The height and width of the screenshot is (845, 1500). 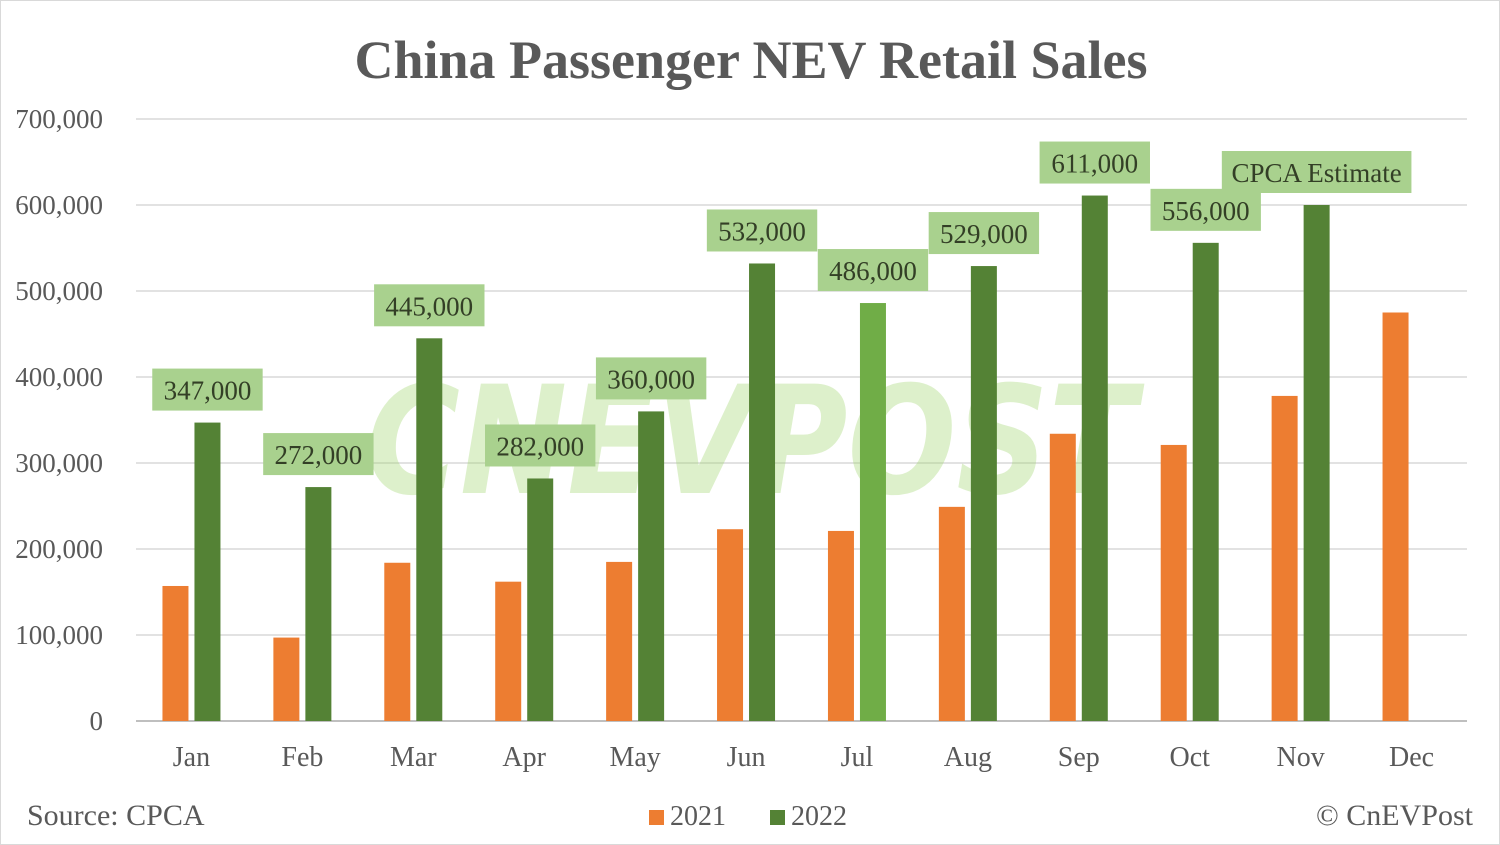 I want to click on y-tick-label: 500,000, so click(x=59, y=291).